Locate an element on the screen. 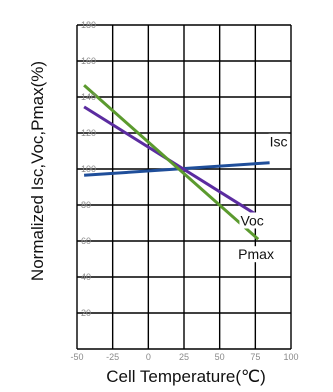  y-tick-label: 60 is located at coordinates (86, 241).